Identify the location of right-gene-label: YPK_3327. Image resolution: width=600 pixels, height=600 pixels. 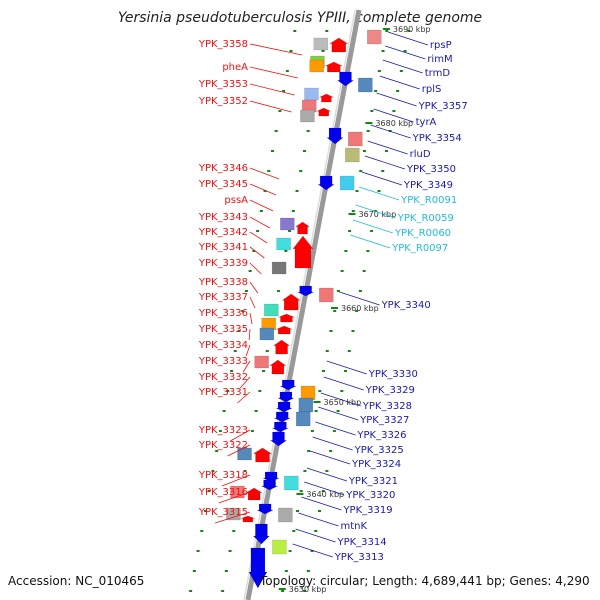
(384, 420).